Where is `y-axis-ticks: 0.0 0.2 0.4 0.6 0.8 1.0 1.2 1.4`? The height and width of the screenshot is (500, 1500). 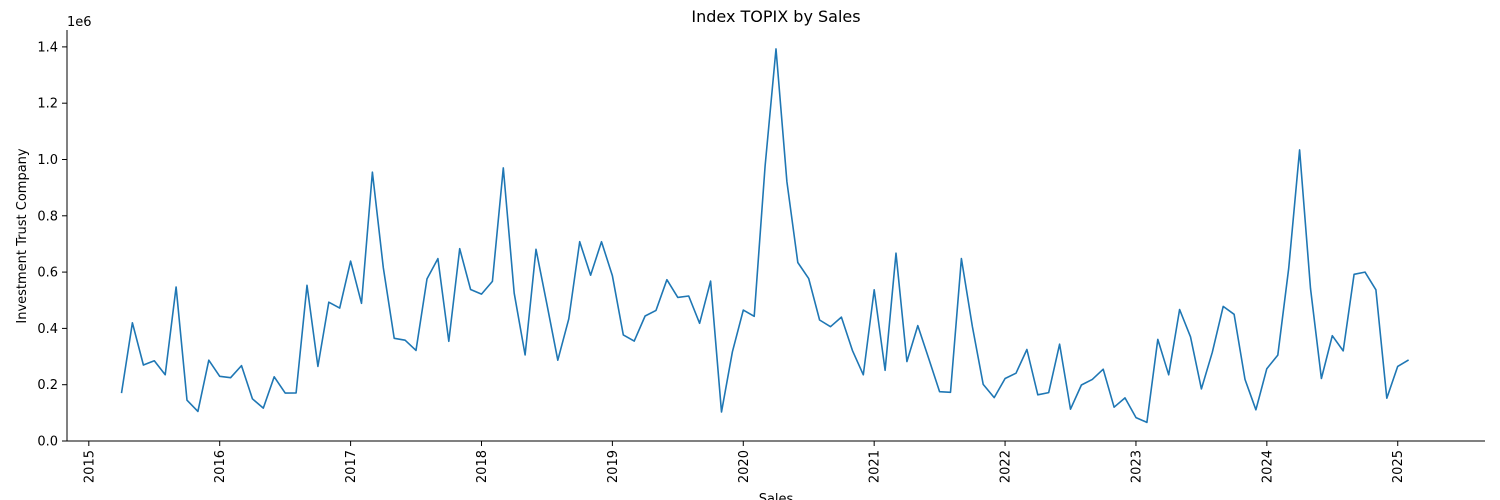
y-axis-ticks: 0.0 0.2 0.4 0.6 0.8 1.0 1.2 1.4 is located at coordinates (52, 245).